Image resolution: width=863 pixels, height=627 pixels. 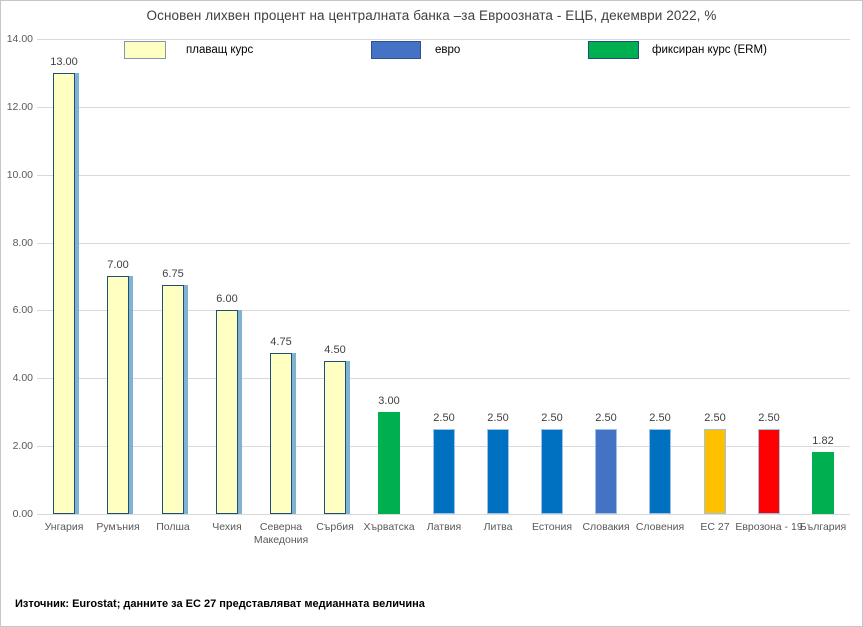 I want to click on y-axis-tick-label: 8.00, so click(x=22, y=243).